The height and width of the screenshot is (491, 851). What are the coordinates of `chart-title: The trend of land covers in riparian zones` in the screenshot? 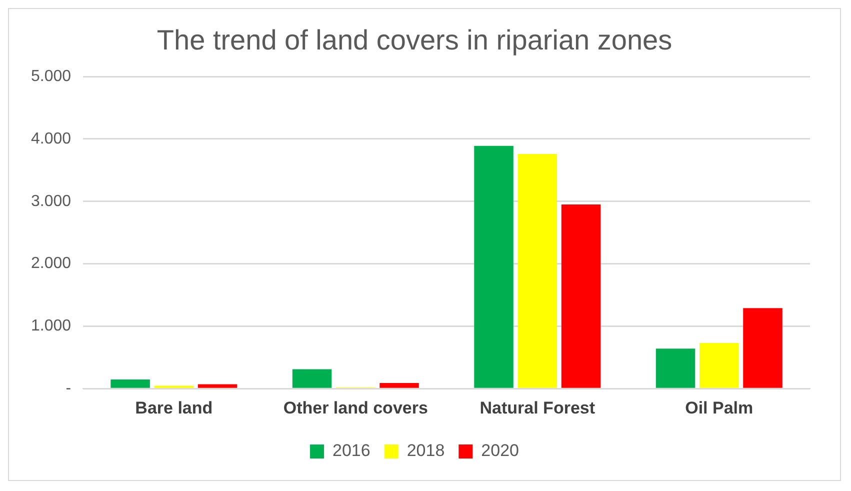 It's located at (414, 40).